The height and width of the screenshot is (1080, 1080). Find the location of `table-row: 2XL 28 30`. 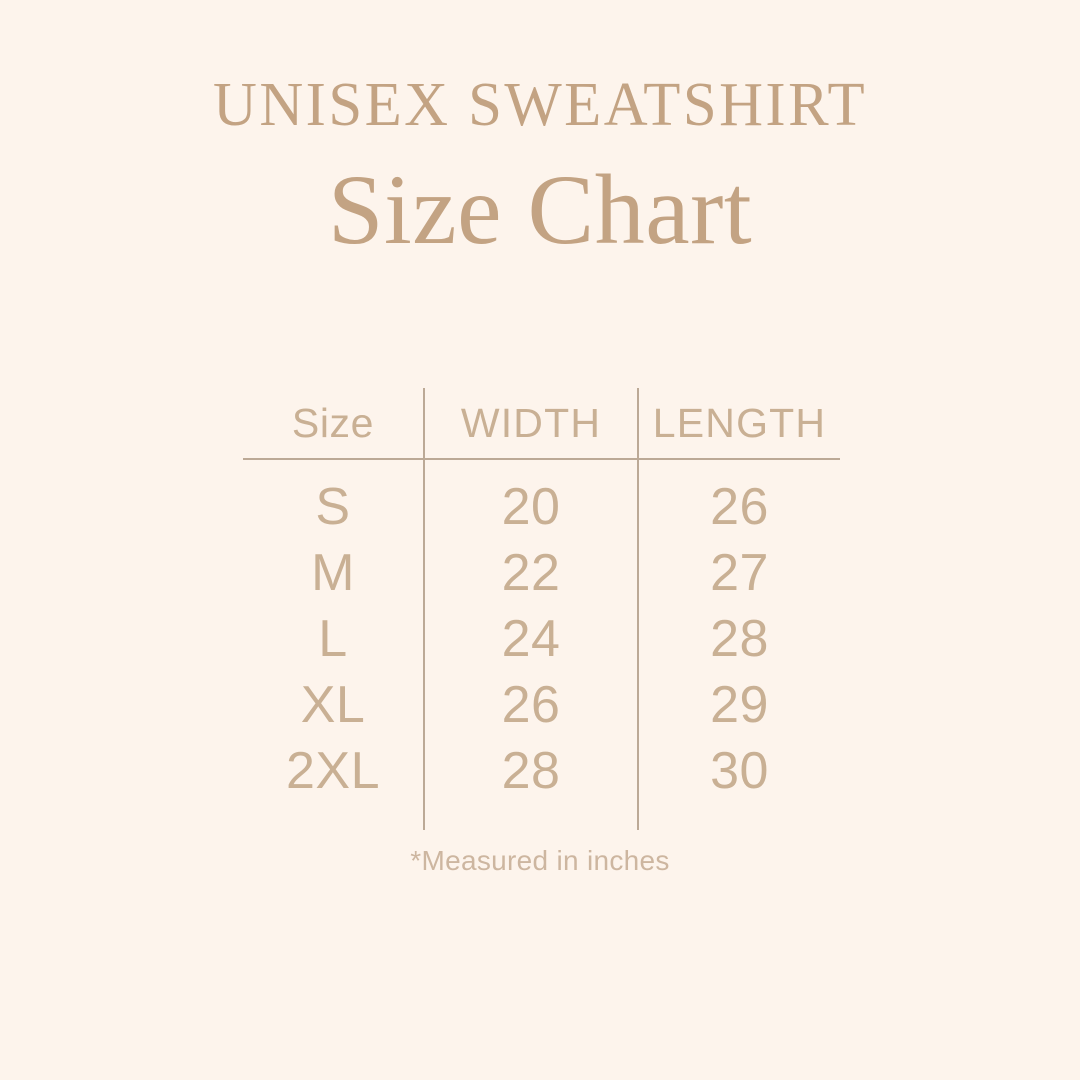

table-row: 2XL 28 30 is located at coordinates (541, 784).